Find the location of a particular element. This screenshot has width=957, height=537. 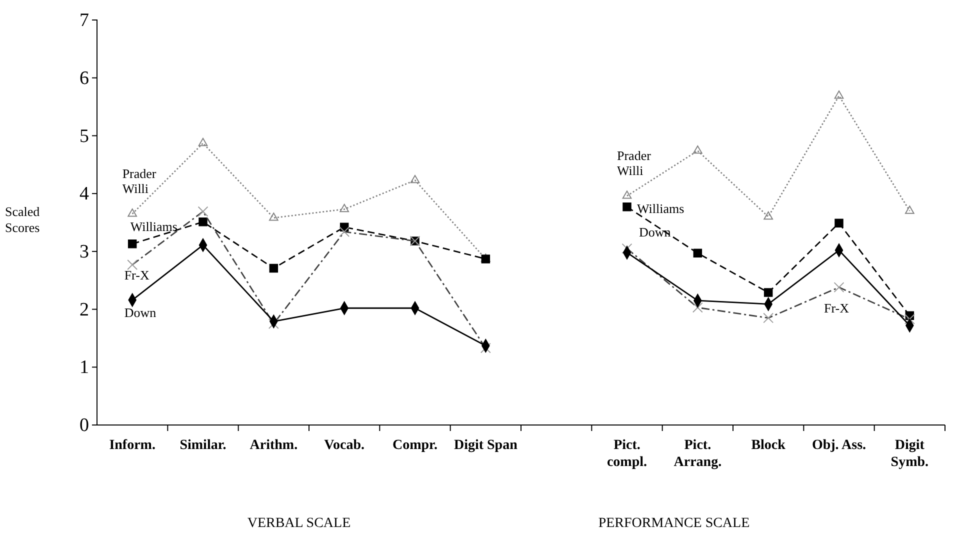

y-tick-label: 7 is located at coordinates (84, 21).